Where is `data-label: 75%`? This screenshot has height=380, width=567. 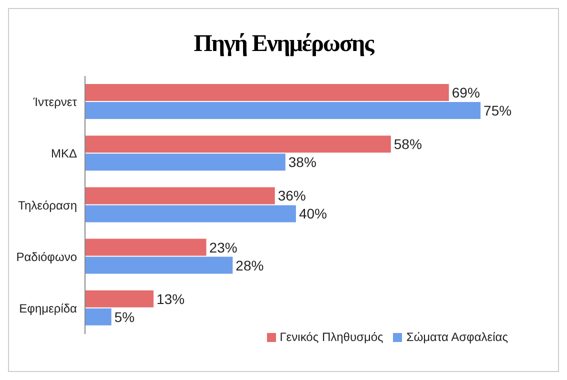
data-label: 75% is located at coordinates (498, 110).